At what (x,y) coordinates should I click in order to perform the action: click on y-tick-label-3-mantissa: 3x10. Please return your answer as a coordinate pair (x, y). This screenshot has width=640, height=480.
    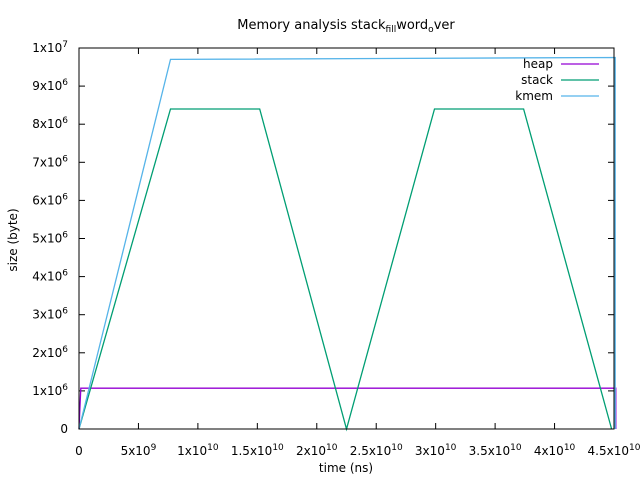
    Looking at the image, I should click on (47, 315).